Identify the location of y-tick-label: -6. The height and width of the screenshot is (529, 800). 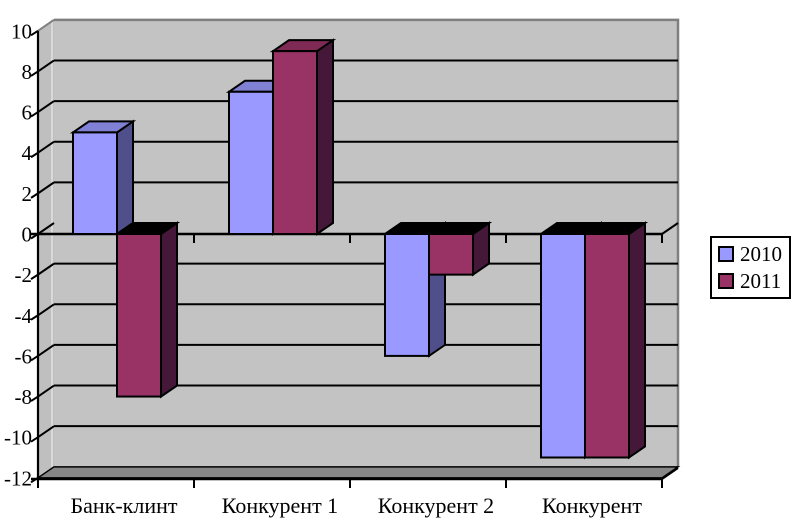
(24, 356).